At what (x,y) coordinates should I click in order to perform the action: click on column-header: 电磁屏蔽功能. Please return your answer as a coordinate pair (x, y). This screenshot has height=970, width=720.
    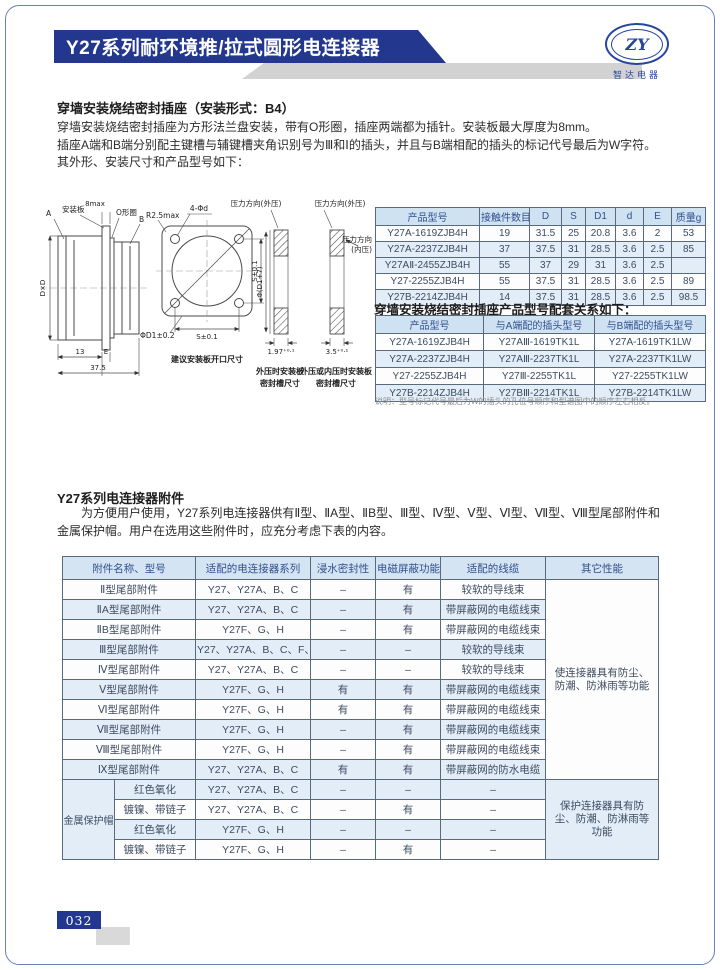
    Looking at the image, I should click on (408, 568).